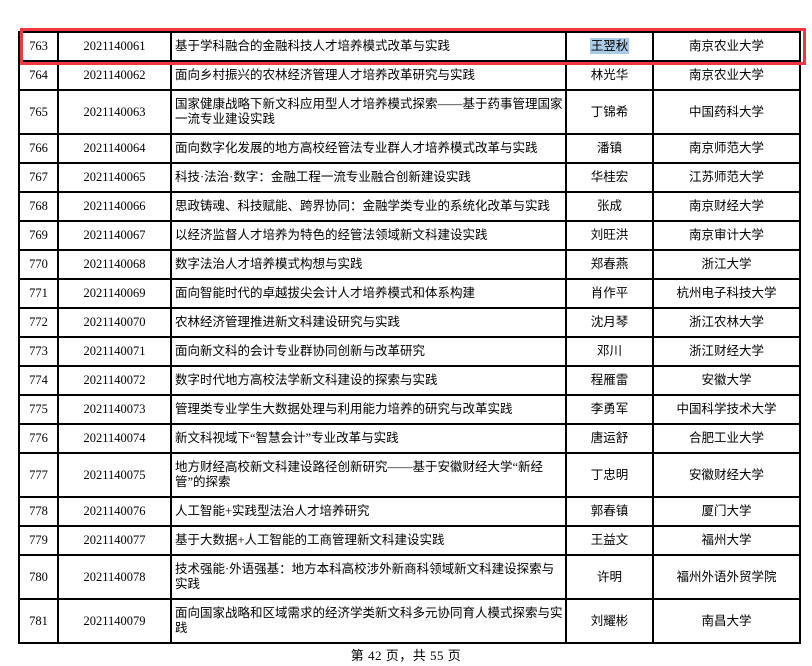 Image resolution: width=812 pixels, height=666 pixels. Describe the element at coordinates (114, 621) in the screenshot. I see `project-id-cell: 2021140079` at that location.